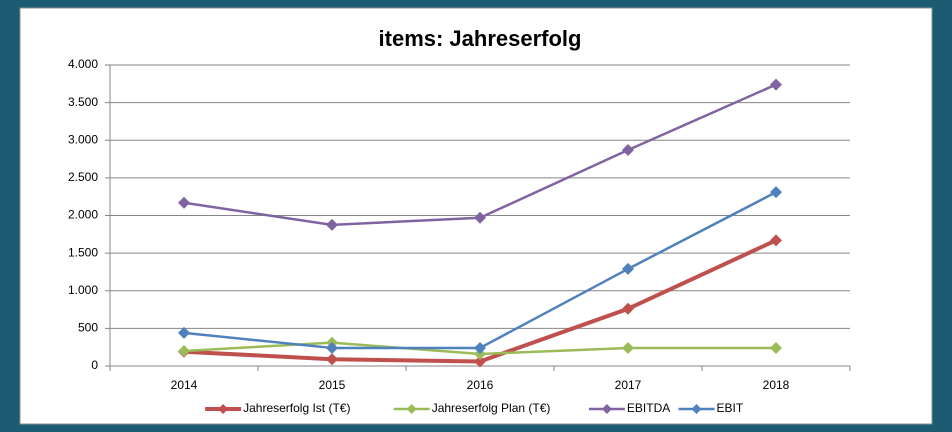 This screenshot has width=952, height=432. I want to click on x-tick-label: 2014, so click(184, 385).